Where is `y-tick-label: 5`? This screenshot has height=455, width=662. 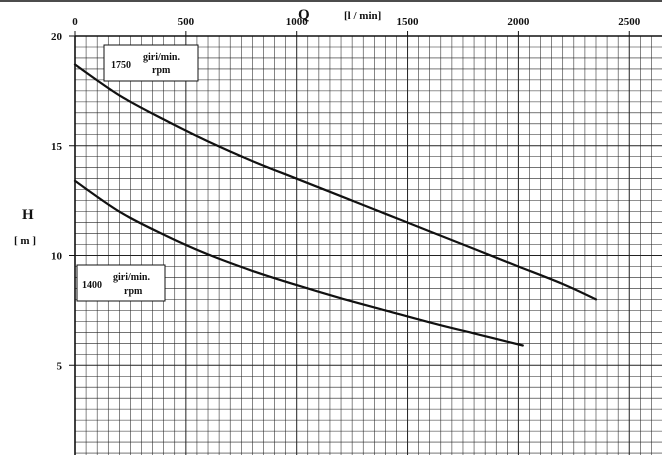
y-tick-label: 5 is located at coordinates (60, 366).